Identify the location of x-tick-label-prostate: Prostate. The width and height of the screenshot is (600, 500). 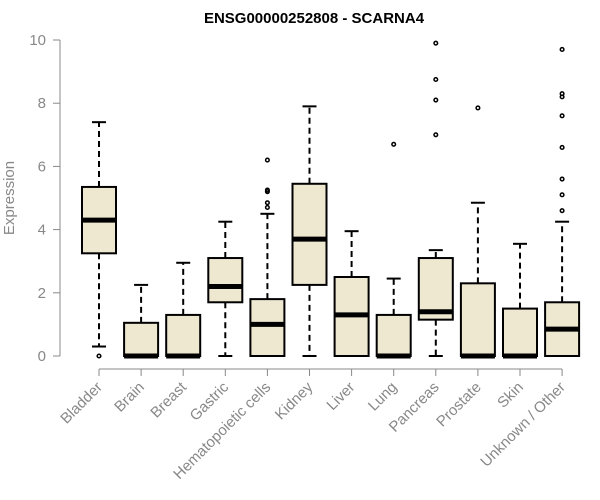
(459, 405).